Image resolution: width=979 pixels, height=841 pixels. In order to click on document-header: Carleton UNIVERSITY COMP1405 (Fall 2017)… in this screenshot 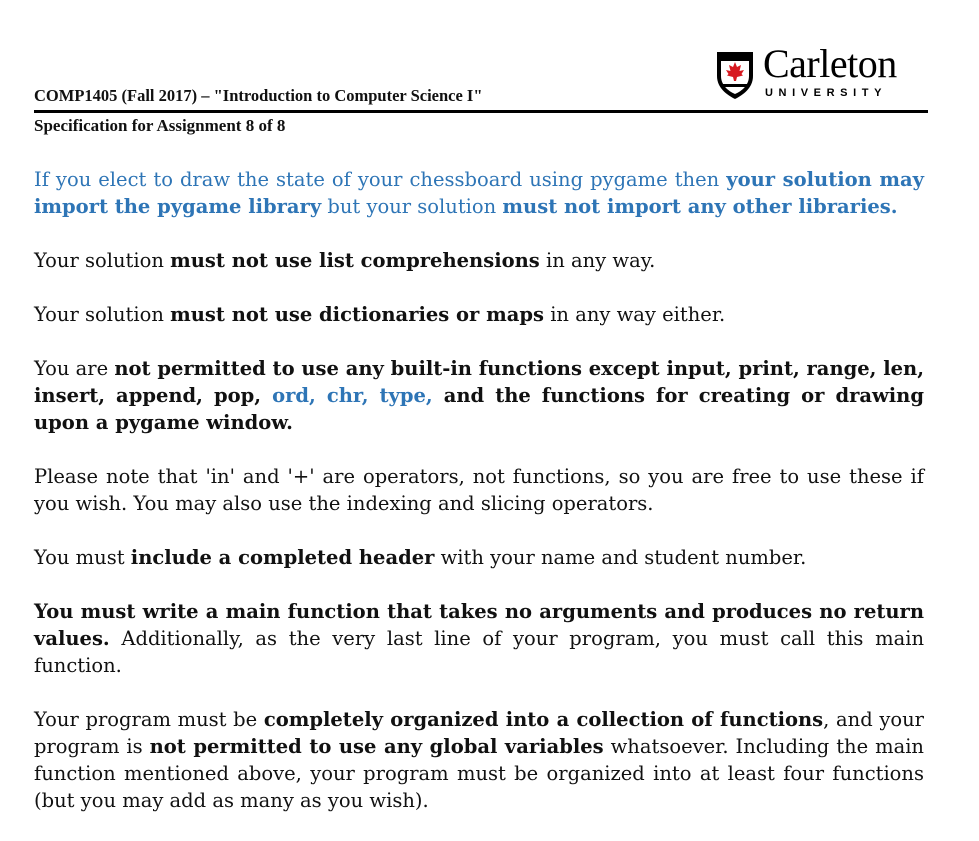, I will do `click(481, 78)`.